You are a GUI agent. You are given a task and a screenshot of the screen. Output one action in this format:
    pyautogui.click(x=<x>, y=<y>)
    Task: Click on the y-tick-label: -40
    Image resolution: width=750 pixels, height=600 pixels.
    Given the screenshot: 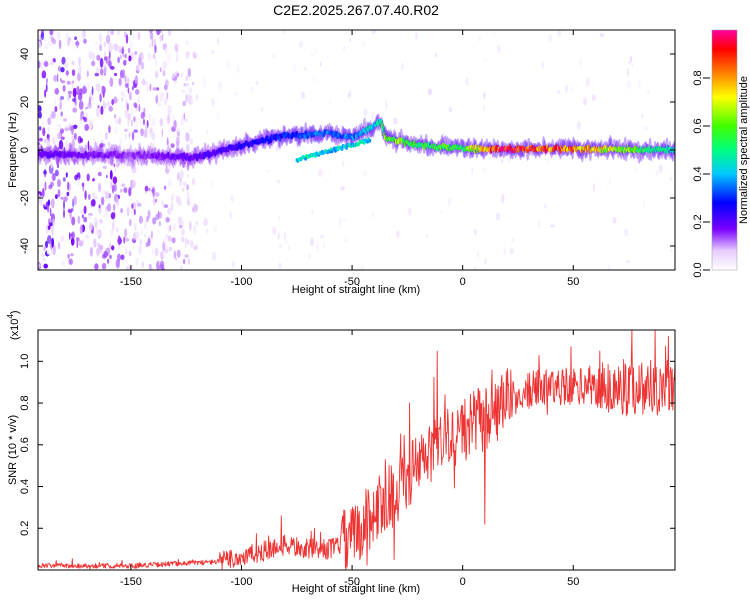 What is the action you would take?
    pyautogui.click(x=25, y=246)
    